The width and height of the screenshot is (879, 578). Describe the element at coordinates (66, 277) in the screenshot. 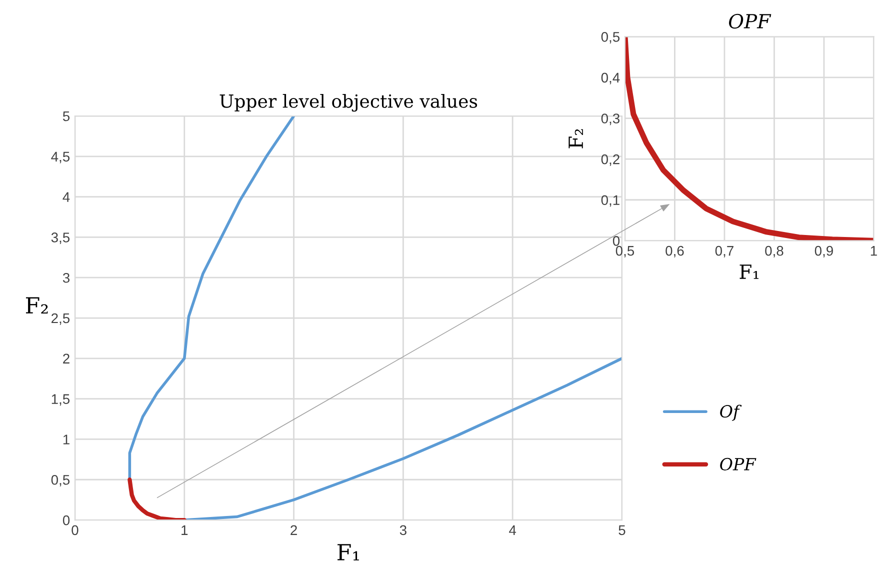

I see `y-tick-label: 3` at that location.